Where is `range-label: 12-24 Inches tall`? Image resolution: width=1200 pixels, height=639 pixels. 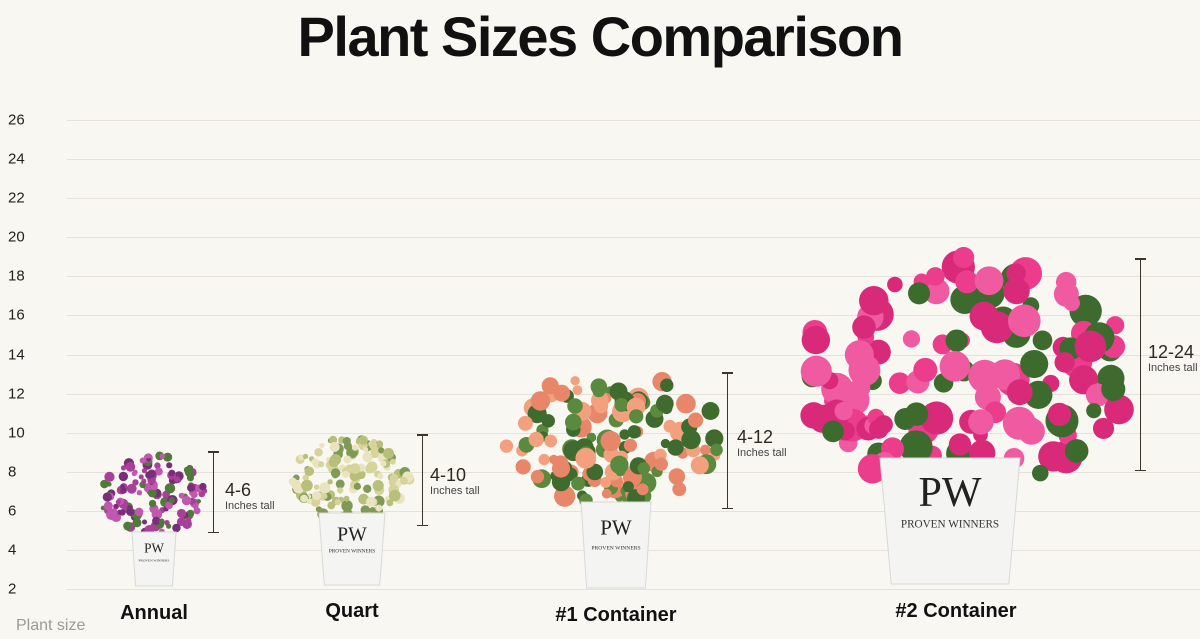 range-label: 12-24 Inches tall is located at coordinates (1173, 358).